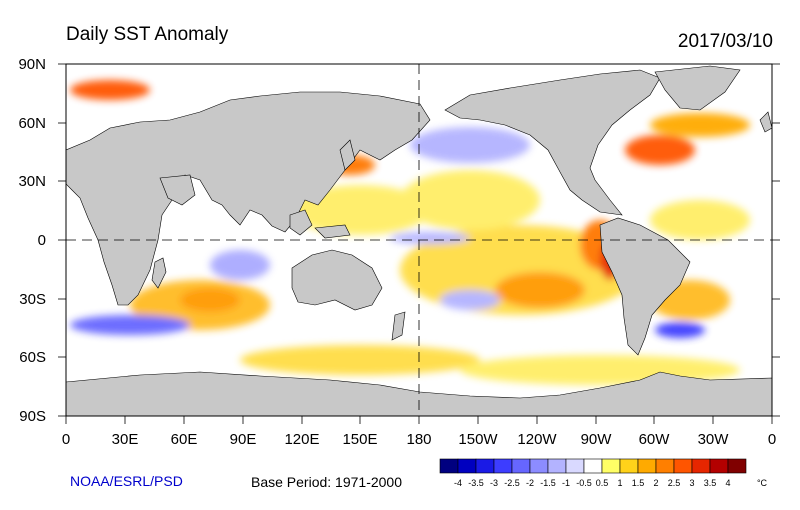 The width and height of the screenshot is (800, 510). Describe the element at coordinates (584, 483) in the screenshot. I see `colorbar-label: -0.5` at that location.